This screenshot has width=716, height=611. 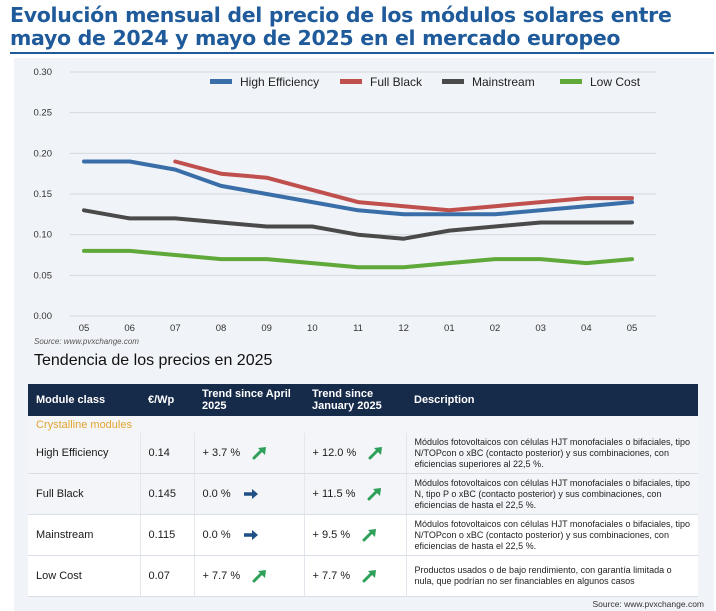 I want to click on price-cell: 0.145, so click(x=167, y=494).